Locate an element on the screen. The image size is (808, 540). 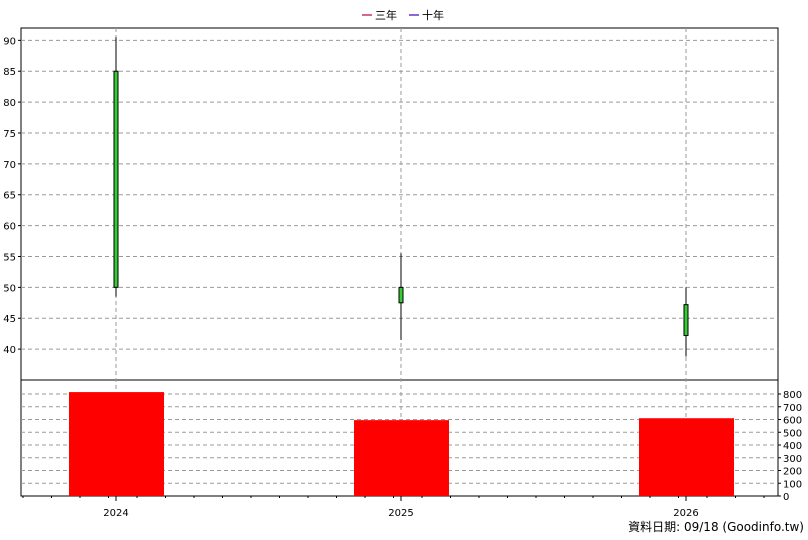
price-tick-label: 65 is located at coordinates (9, 196).